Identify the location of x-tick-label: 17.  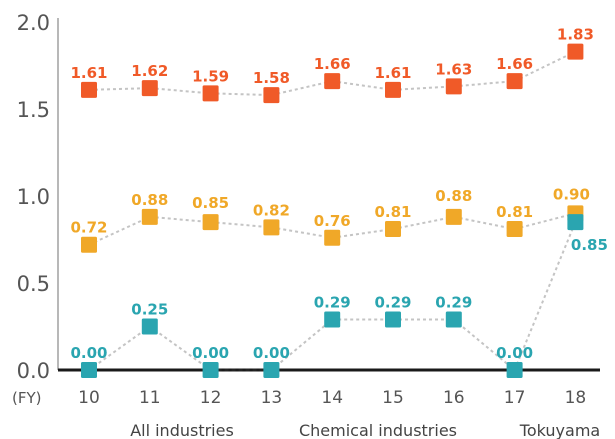
(515, 398).